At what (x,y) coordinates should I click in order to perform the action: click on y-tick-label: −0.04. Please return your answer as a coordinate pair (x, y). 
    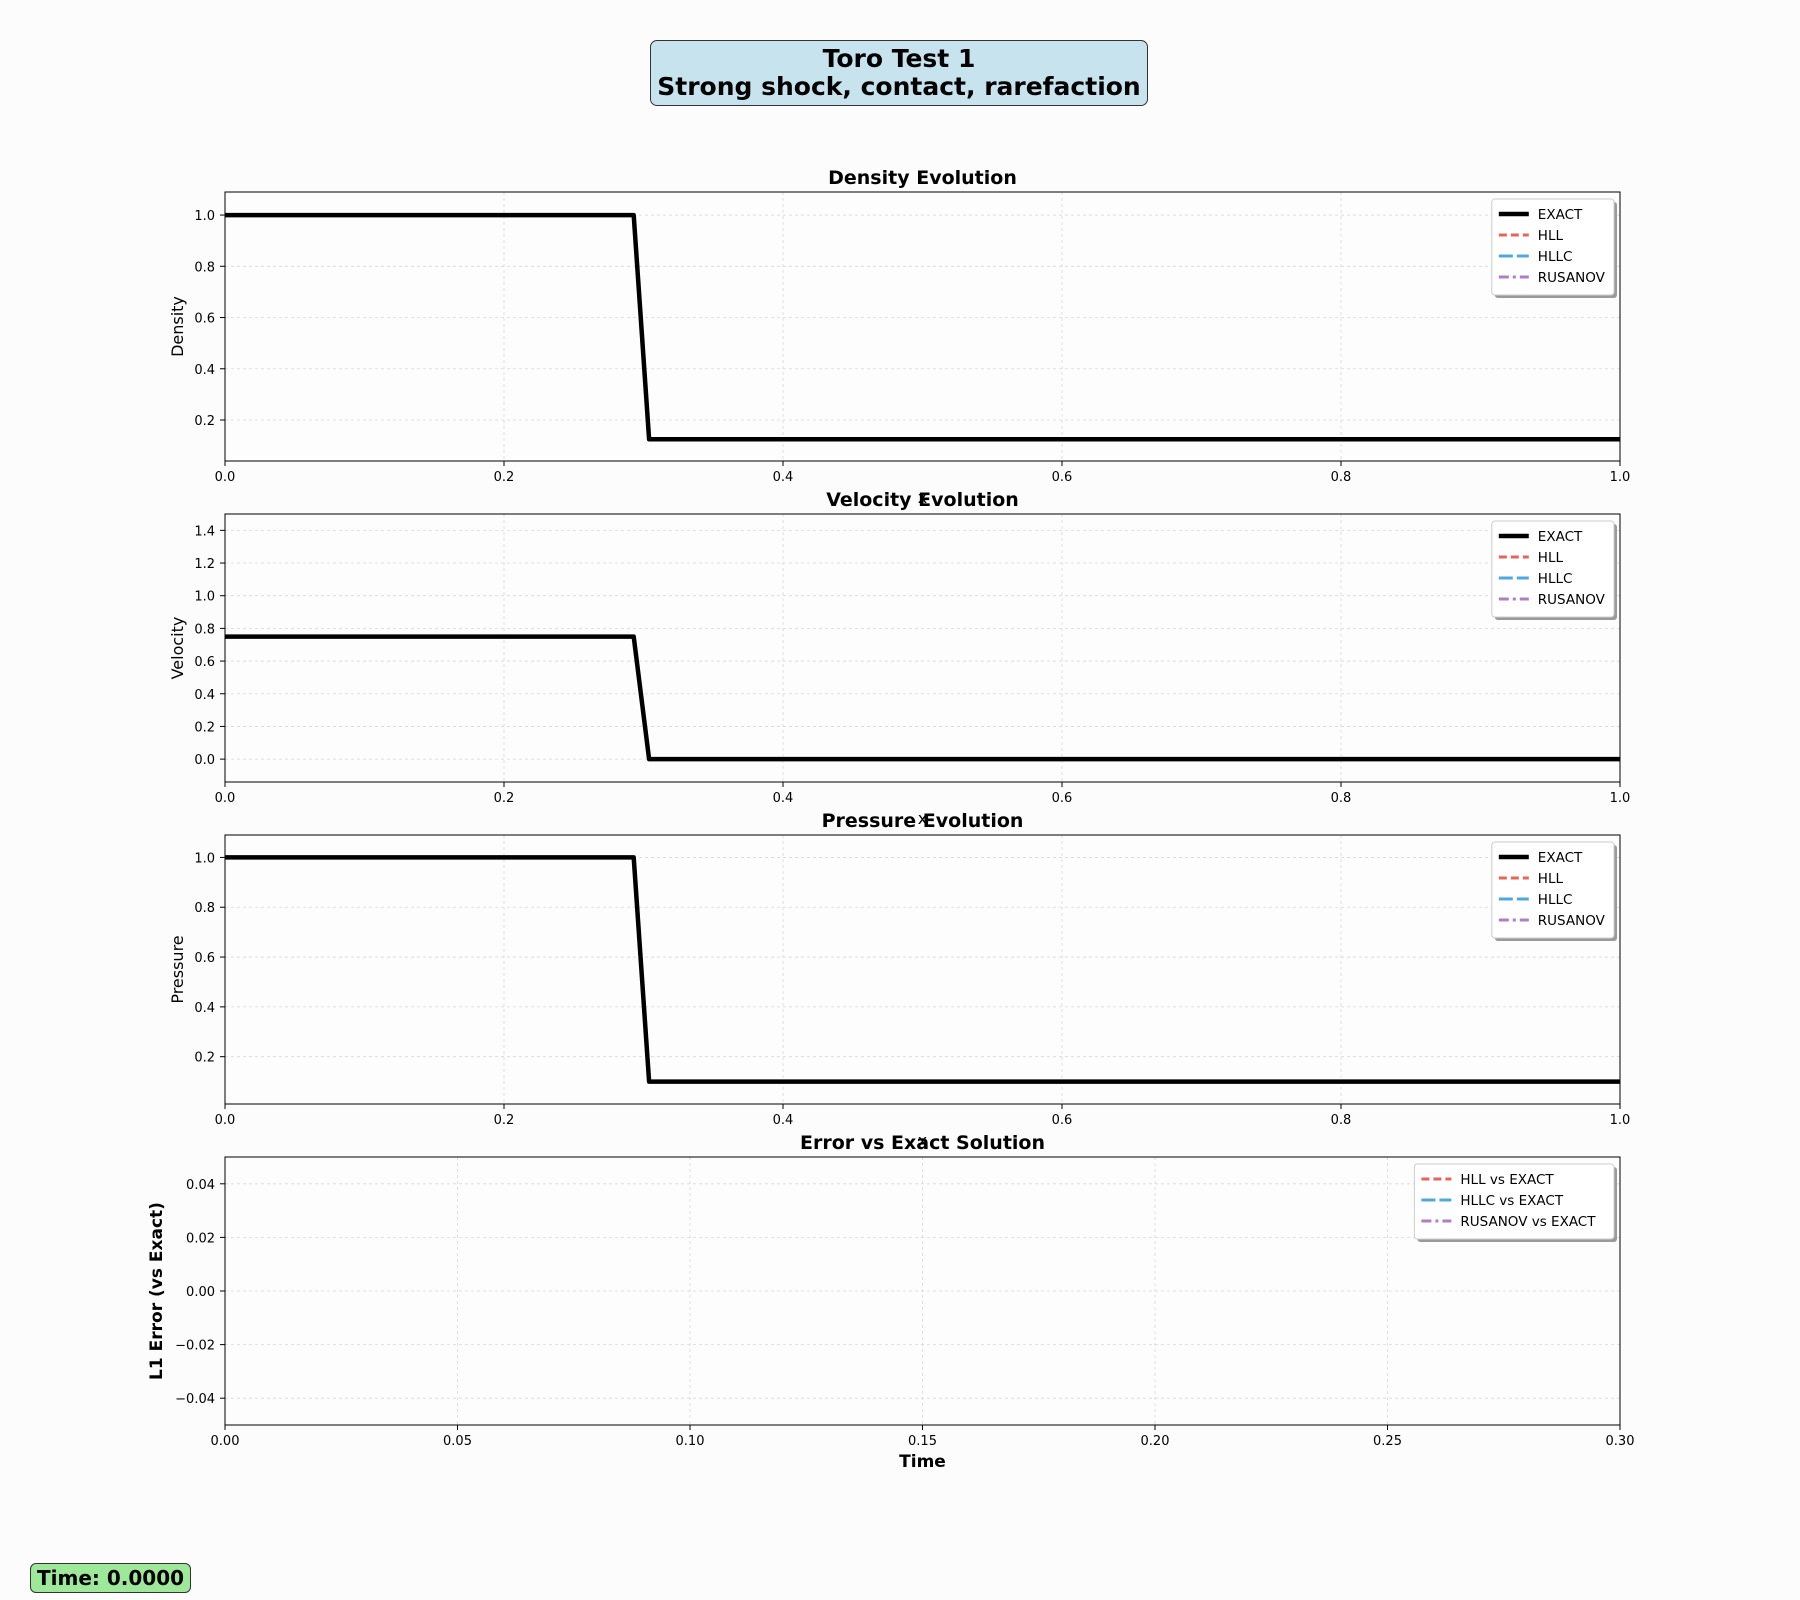
    Looking at the image, I should click on (195, 1399).